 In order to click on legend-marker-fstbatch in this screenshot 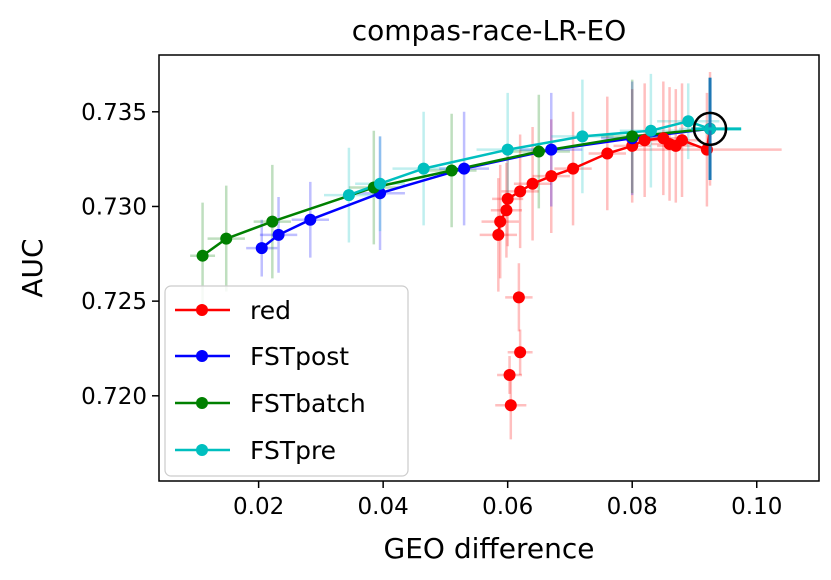, I will do `click(202, 403)`.